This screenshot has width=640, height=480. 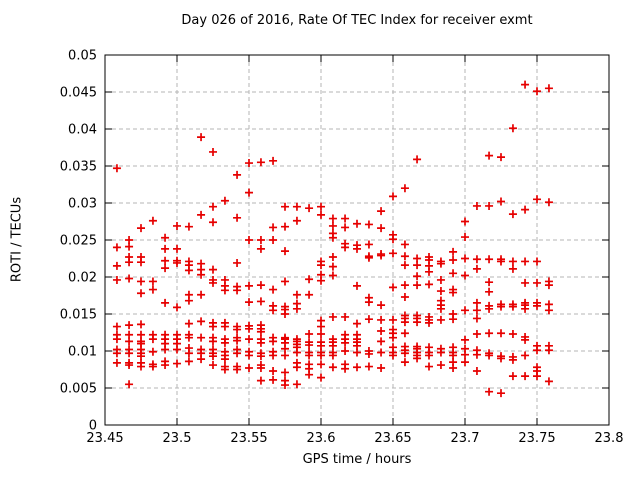 I want to click on y-tick-label: 0.045, so click(x=78, y=93).